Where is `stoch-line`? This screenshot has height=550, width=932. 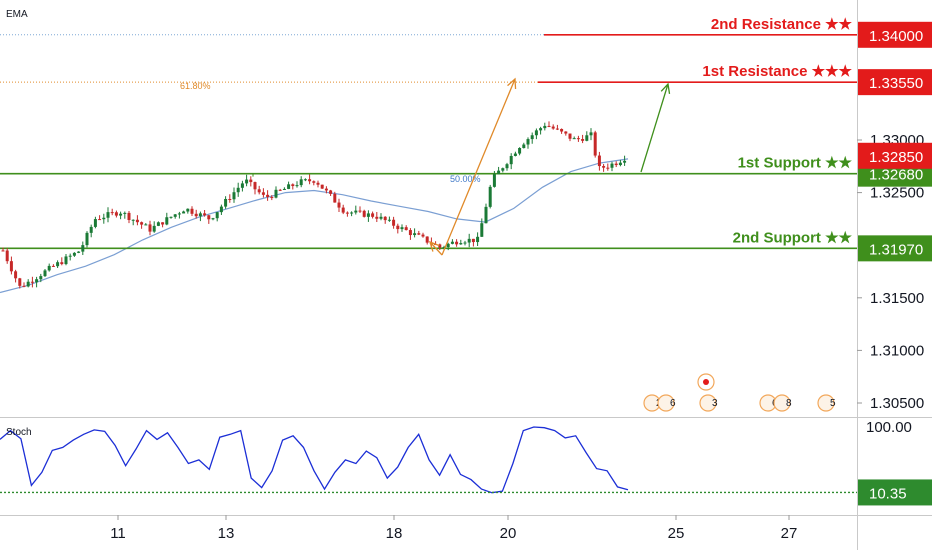 stoch-line is located at coordinates (314, 460).